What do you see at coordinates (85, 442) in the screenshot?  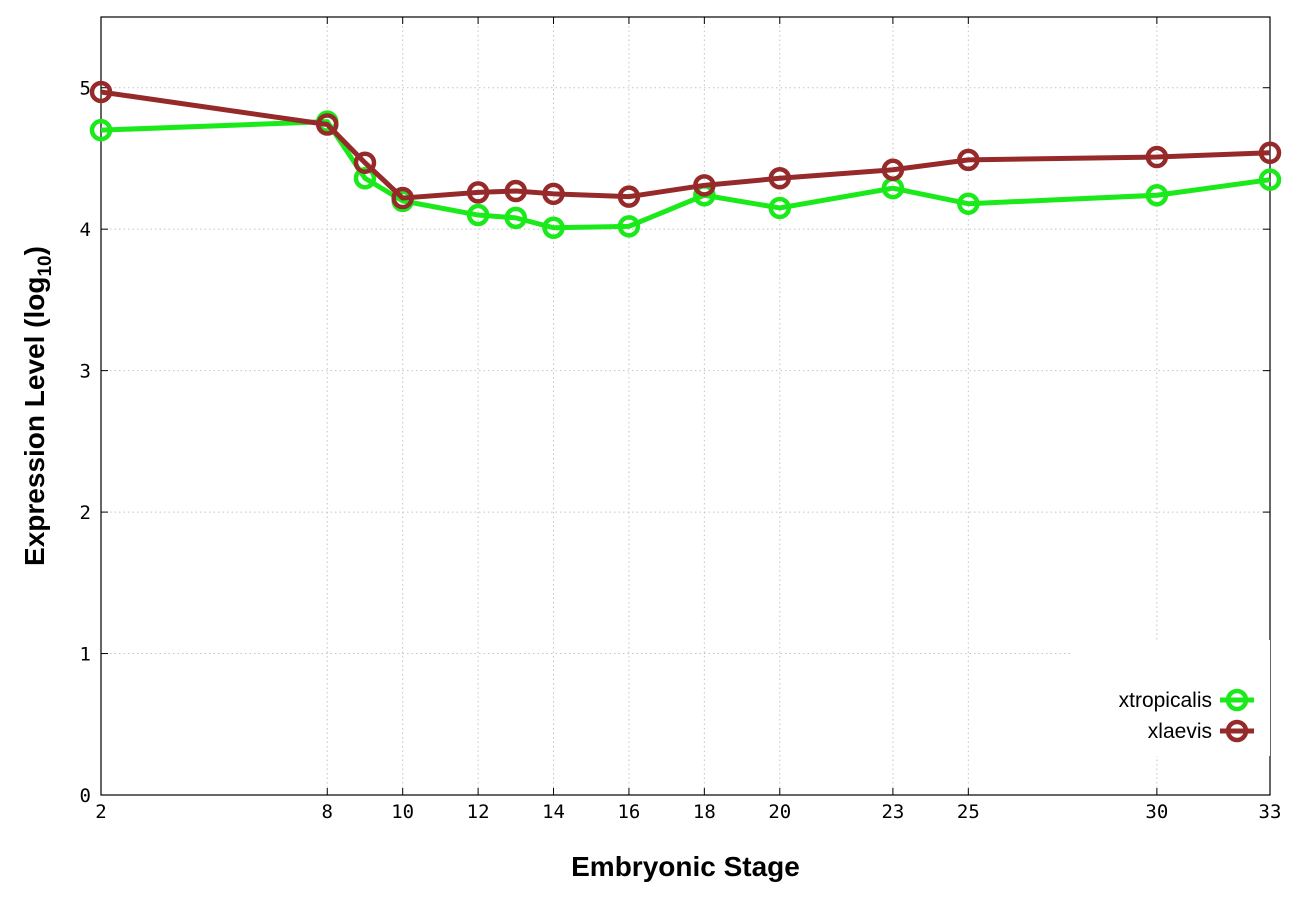 I see `y-tick-labels: 0 1 2 3 4 5` at bounding box center [85, 442].